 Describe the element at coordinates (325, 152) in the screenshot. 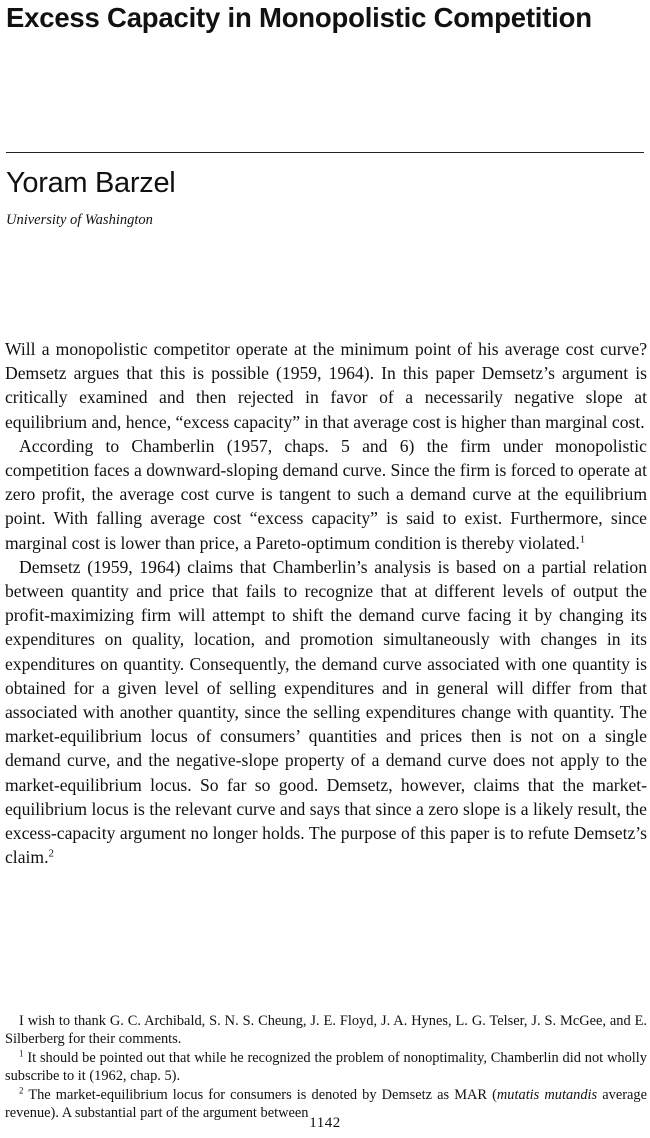

I see `title-divider` at that location.